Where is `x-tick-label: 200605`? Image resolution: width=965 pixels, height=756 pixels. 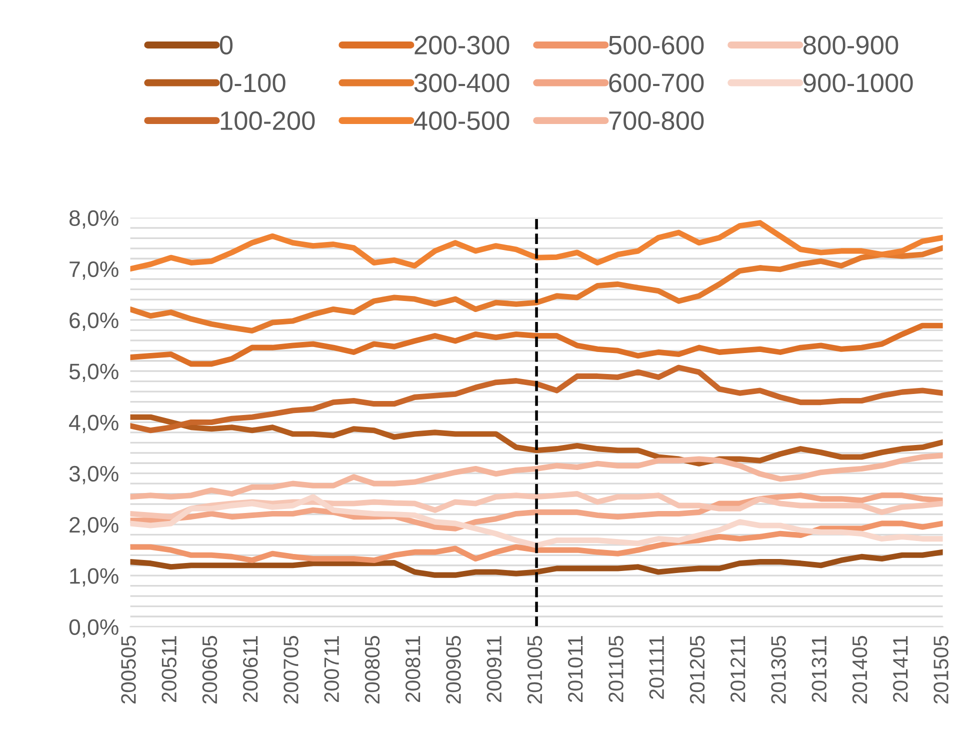 x-tick-label: 200605 is located at coordinates (210, 670).